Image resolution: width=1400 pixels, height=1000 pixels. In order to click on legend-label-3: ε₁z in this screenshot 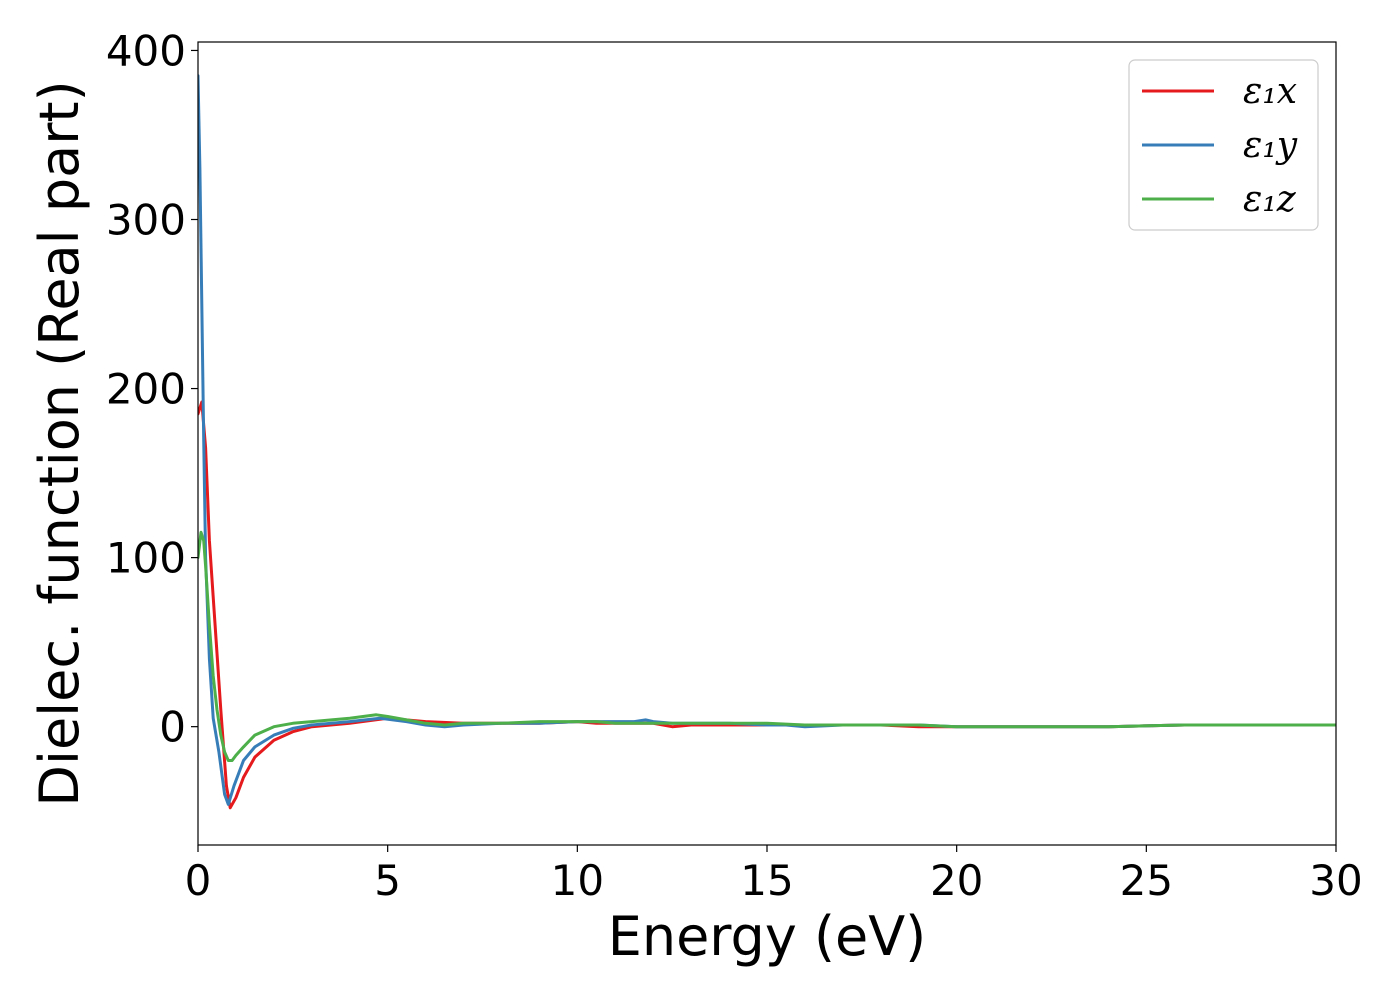, I will do `click(1270, 199)`.